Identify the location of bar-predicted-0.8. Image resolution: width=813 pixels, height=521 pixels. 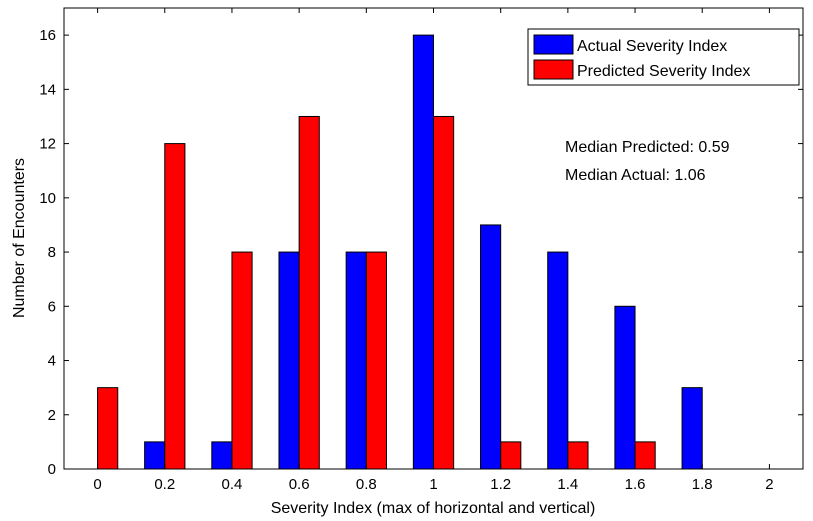
(376, 360).